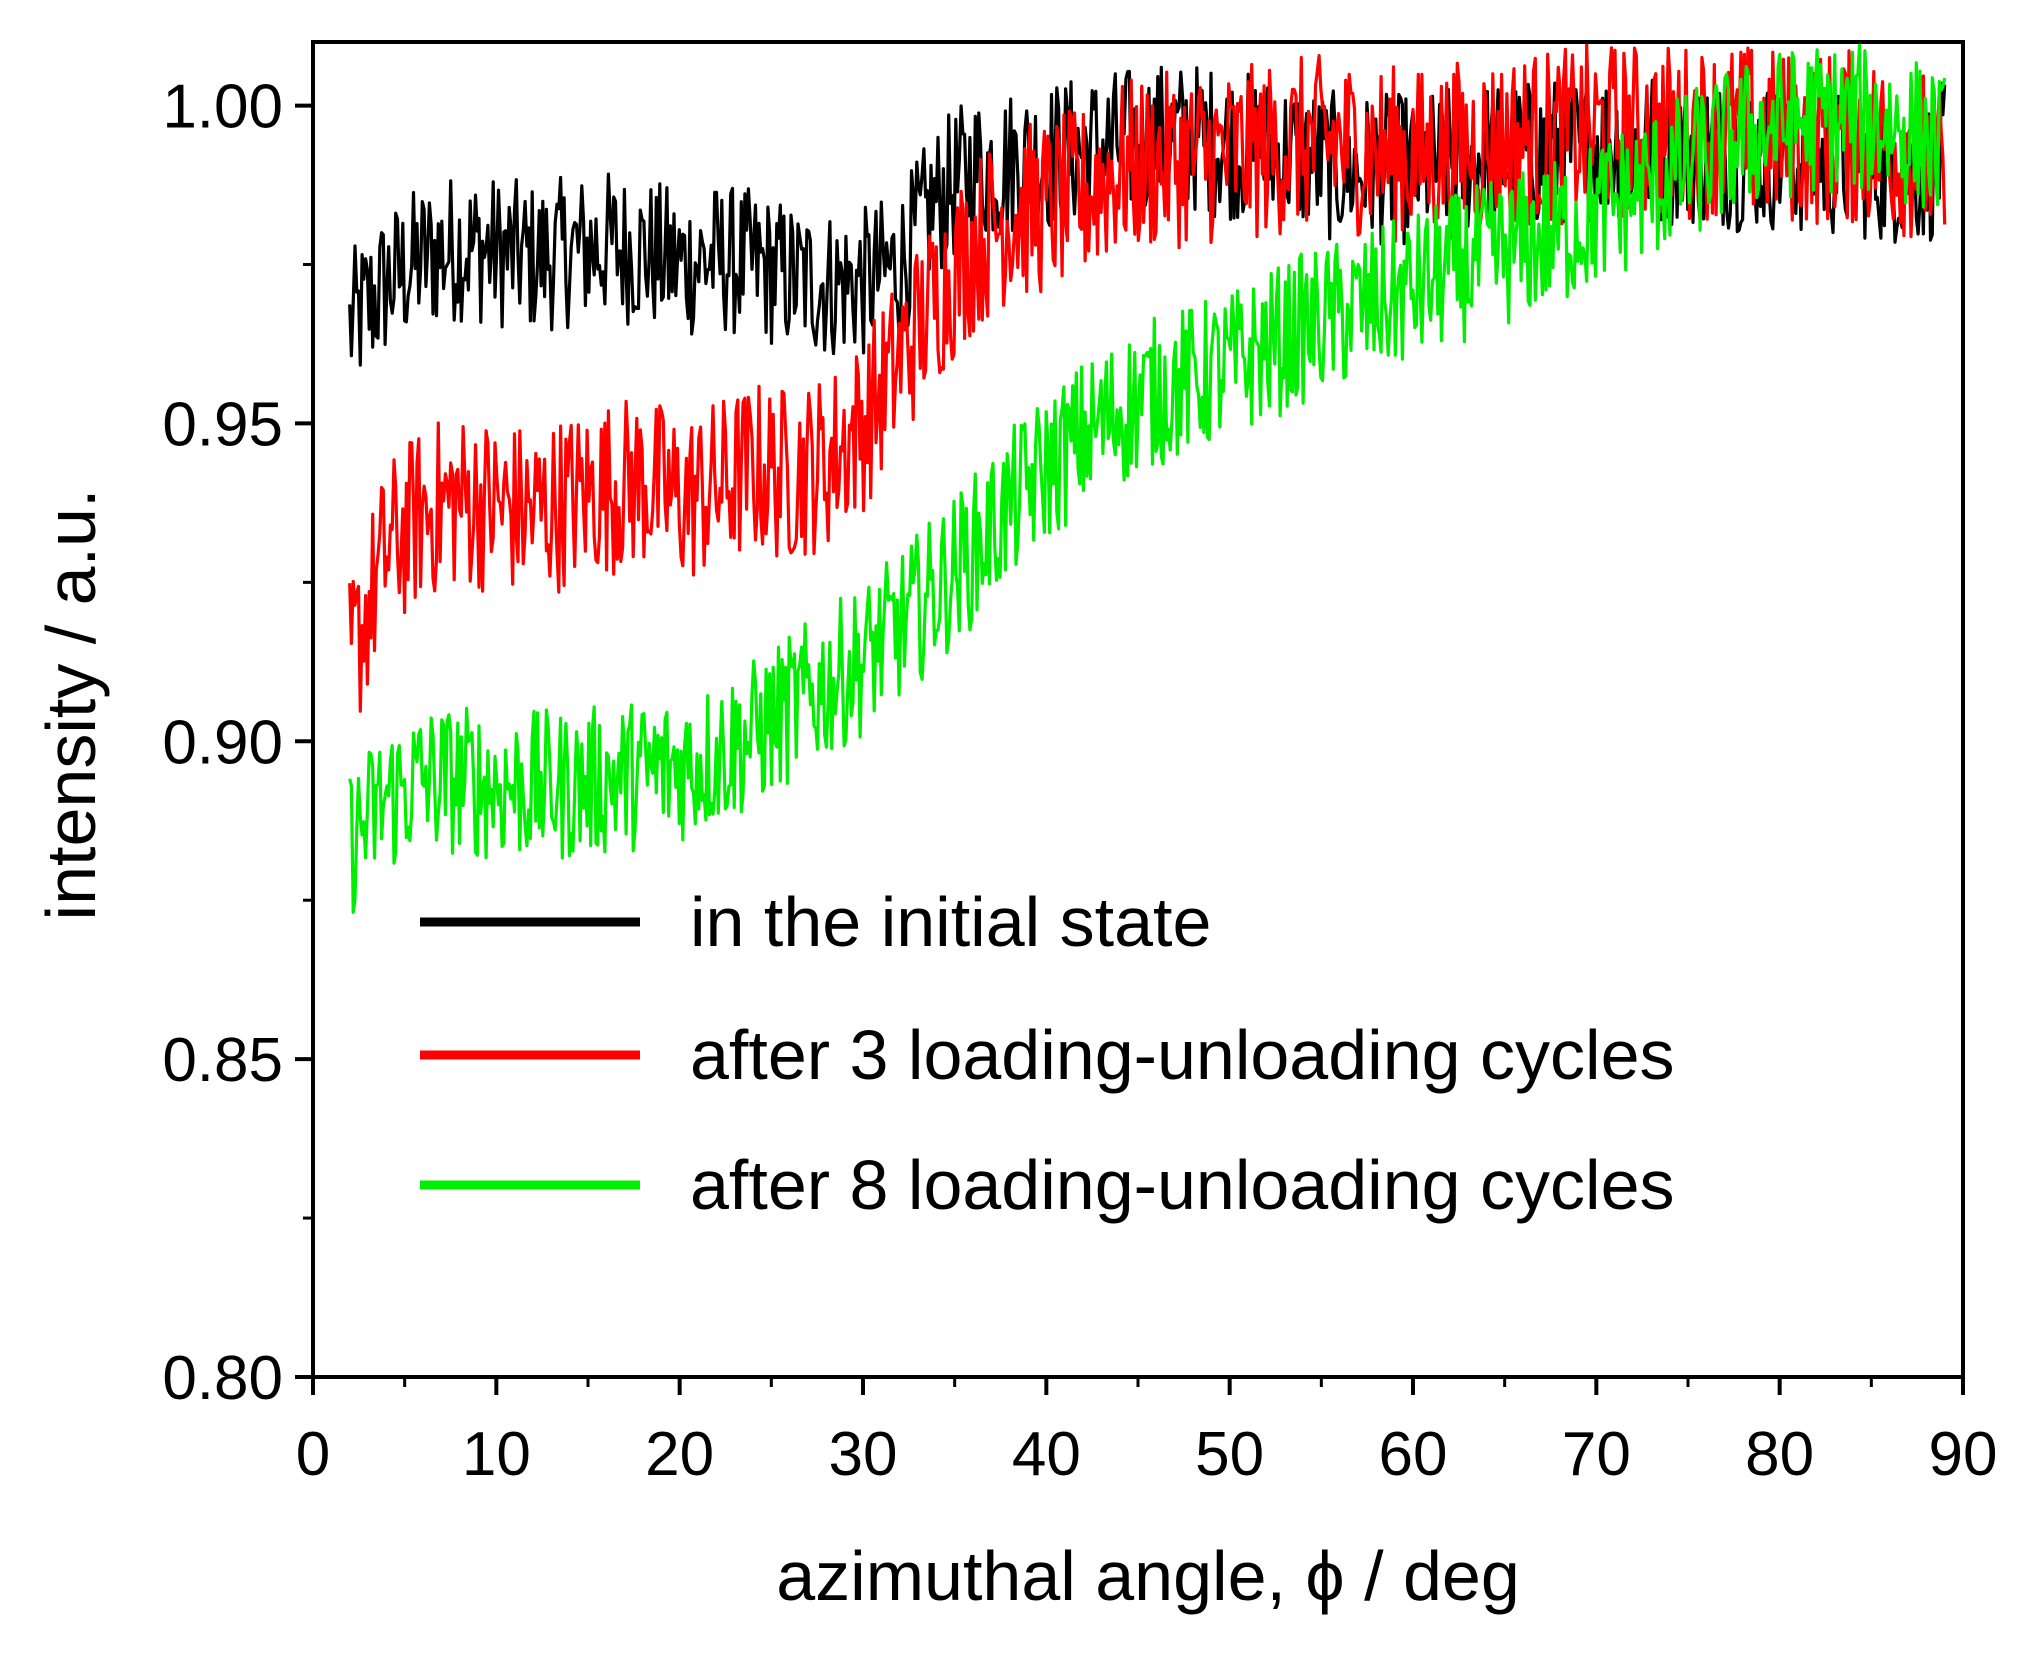 This screenshot has width=2023, height=1665. Describe the element at coordinates (1148, 1576) in the screenshot. I see `x-axis-title: azimuthal angle, ϕ / deg` at that location.